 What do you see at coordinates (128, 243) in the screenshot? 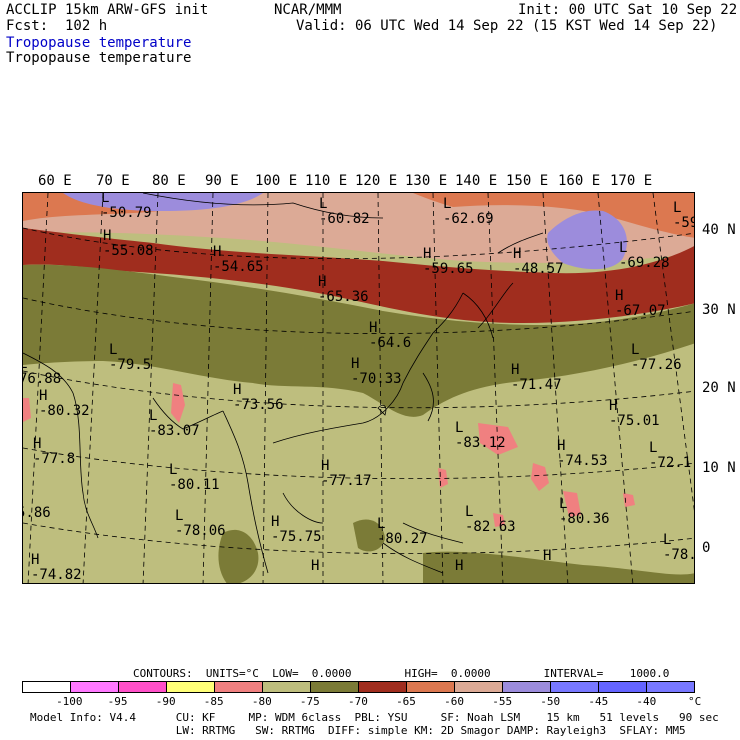
I see `high-label: H -55.08` at bounding box center [128, 243].